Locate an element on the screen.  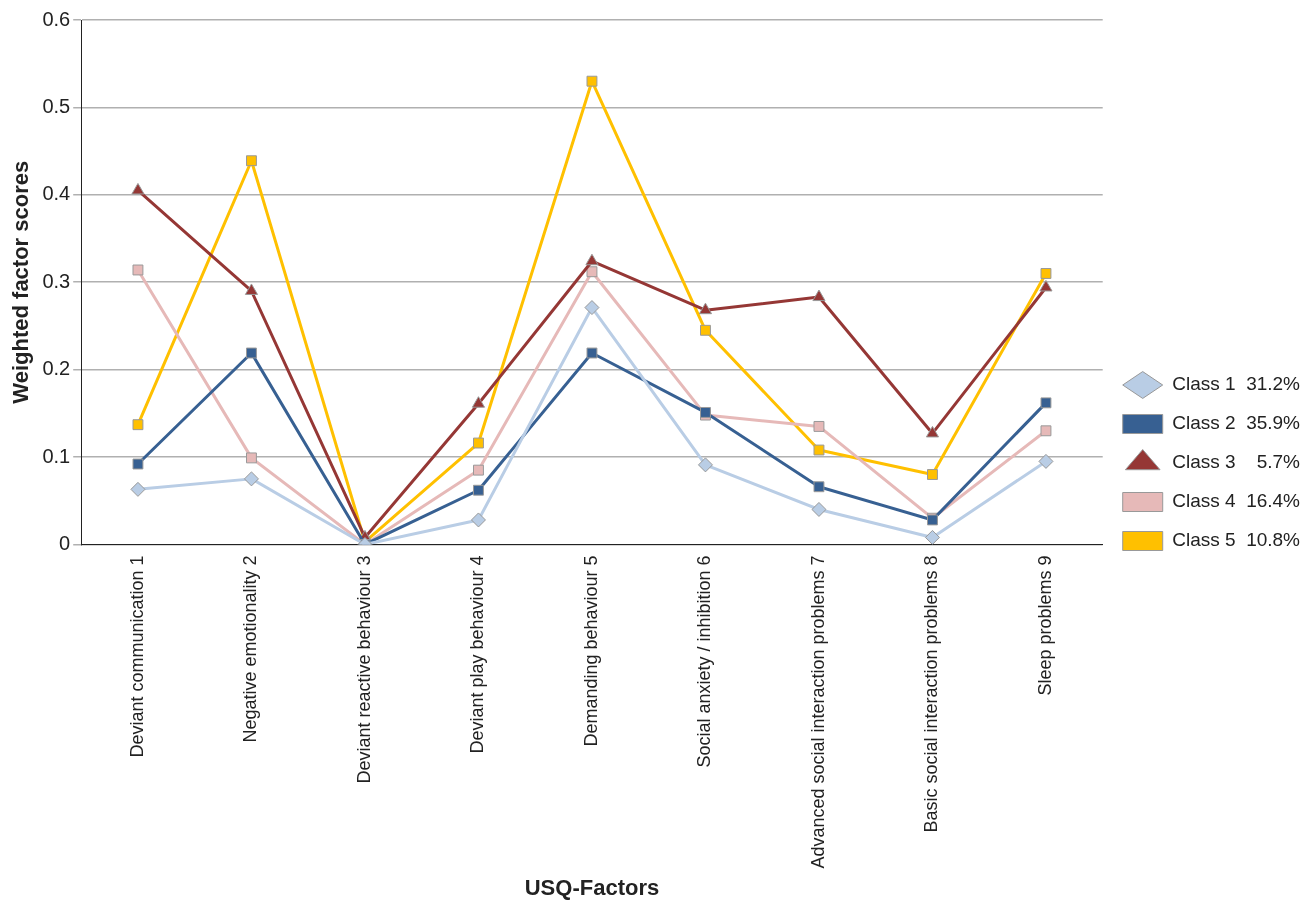
legend-label: Class 3 5.7% is located at coordinates (1236, 462).